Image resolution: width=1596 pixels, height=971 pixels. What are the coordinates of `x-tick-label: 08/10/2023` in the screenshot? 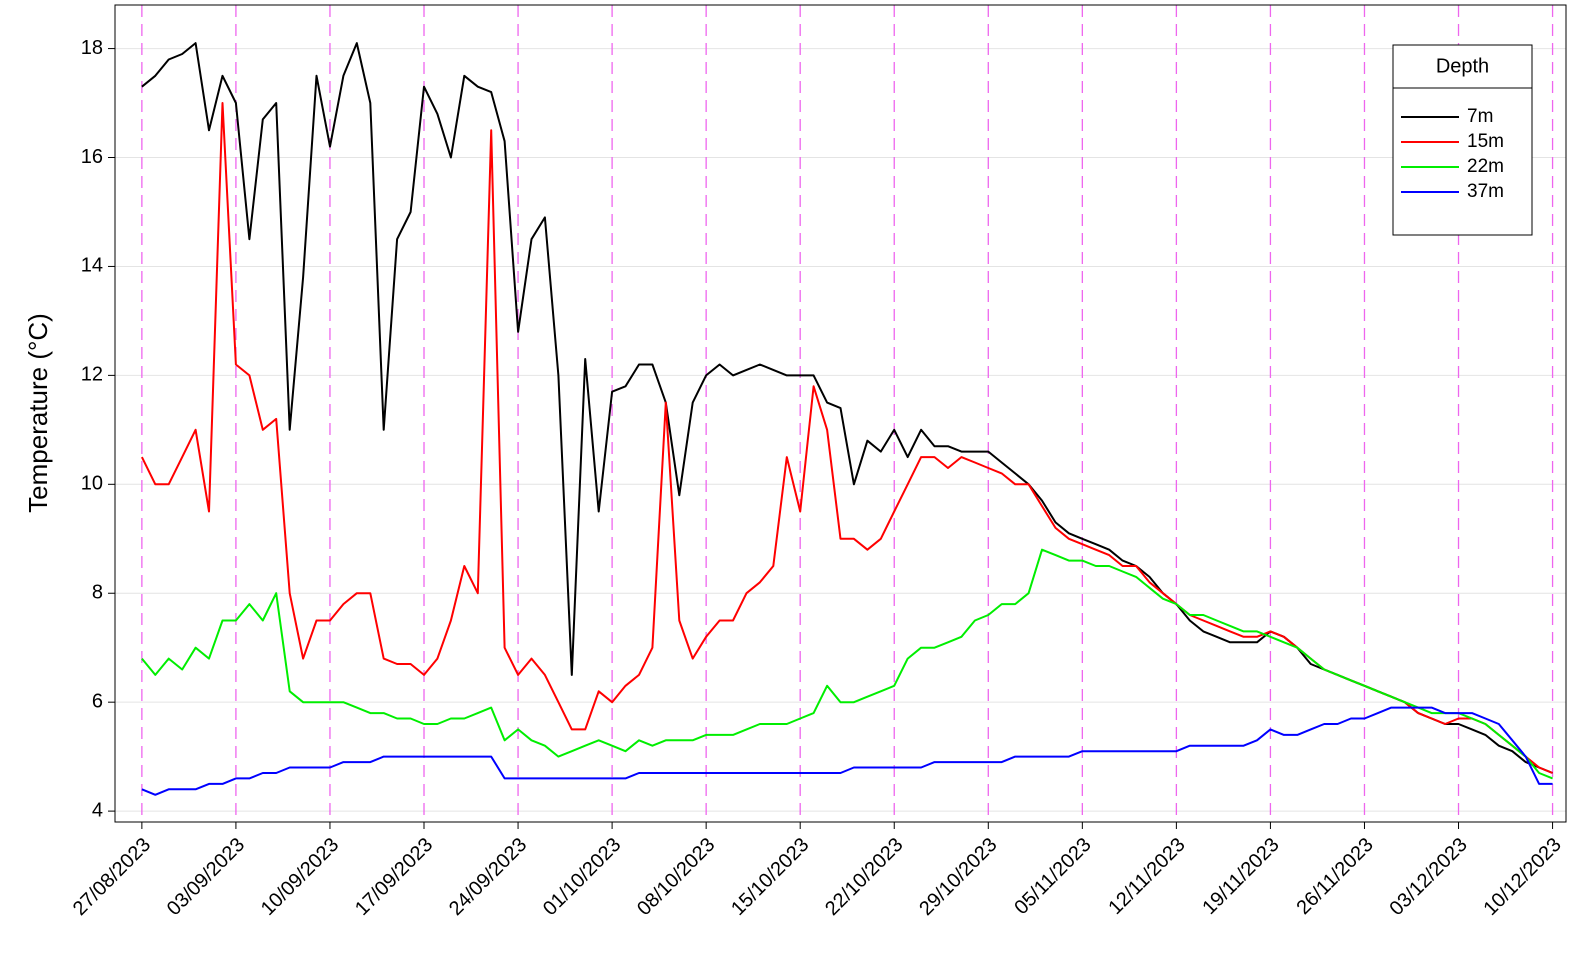 It's located at (676, 877).